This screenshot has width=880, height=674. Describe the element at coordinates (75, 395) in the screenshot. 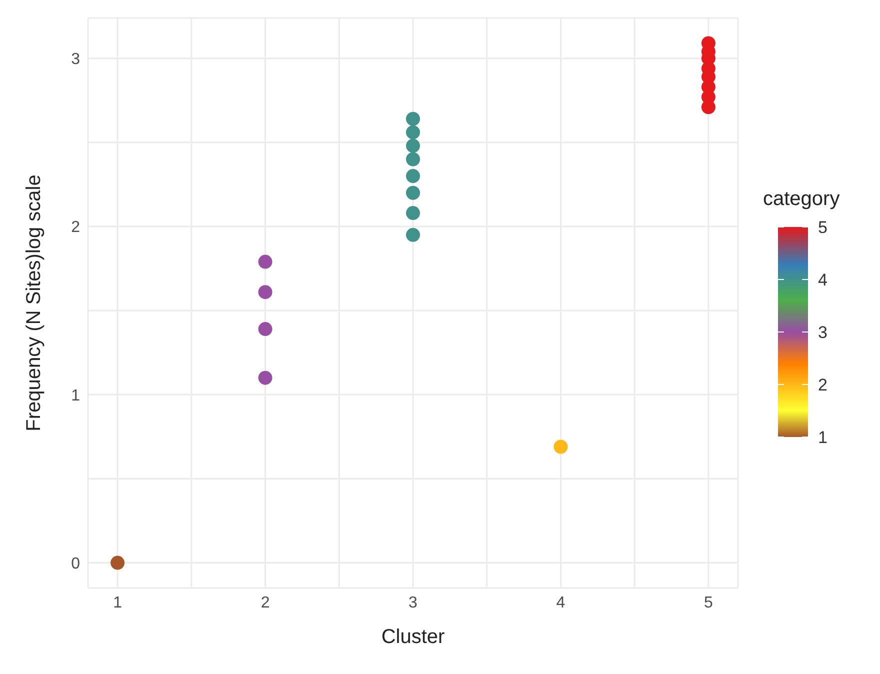

I see `y-tick-label: 1` at that location.